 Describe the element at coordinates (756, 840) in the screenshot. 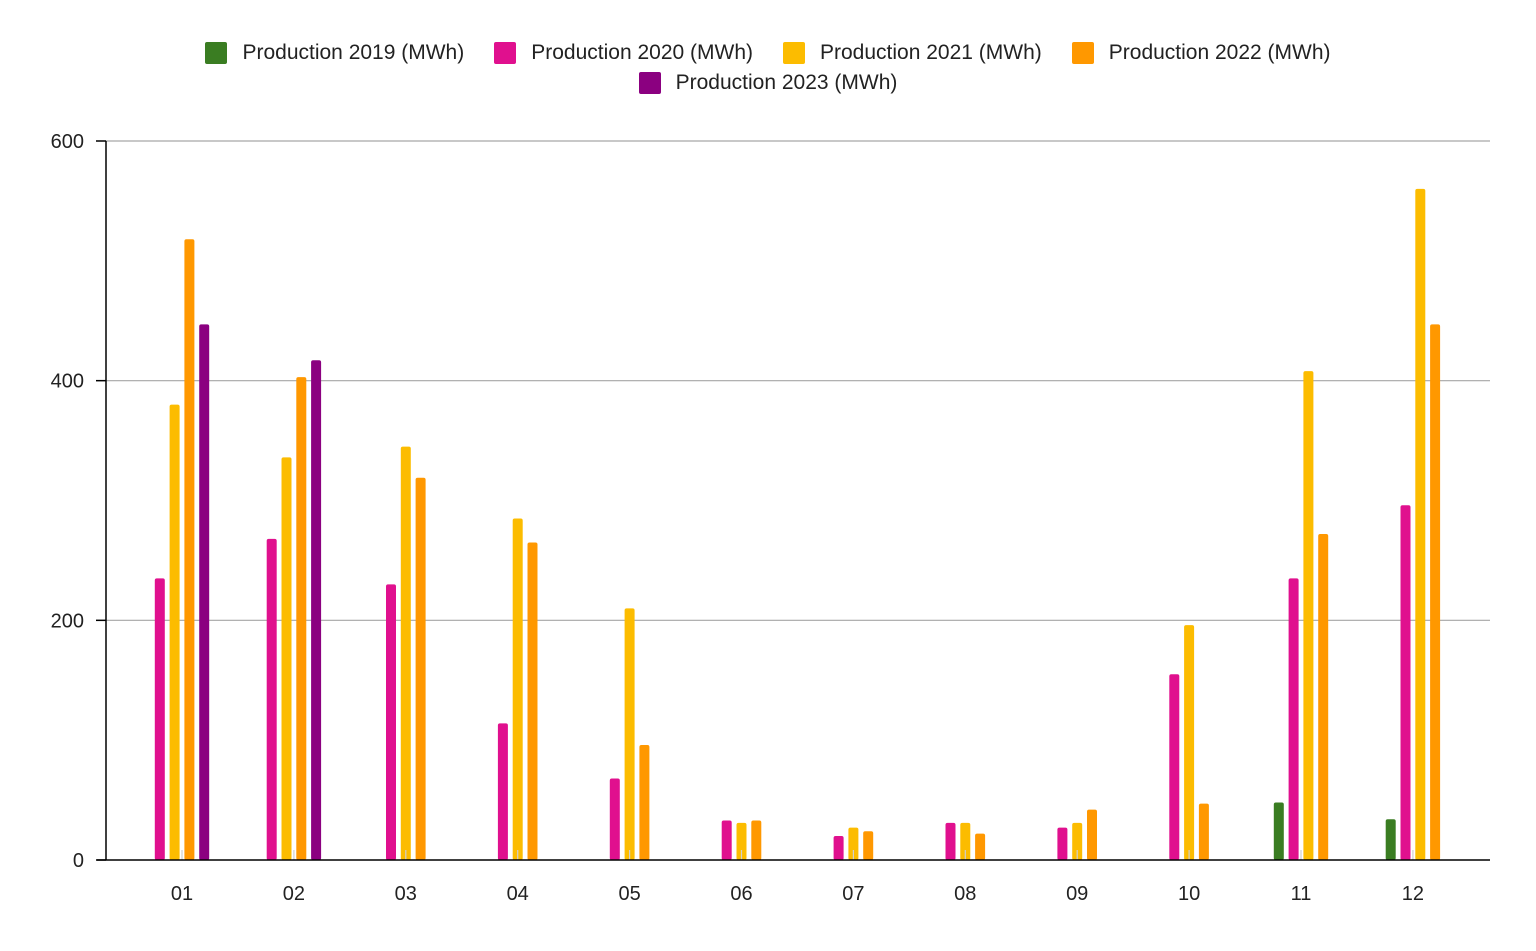

I see `bar-production-2022-mwh--06` at that location.